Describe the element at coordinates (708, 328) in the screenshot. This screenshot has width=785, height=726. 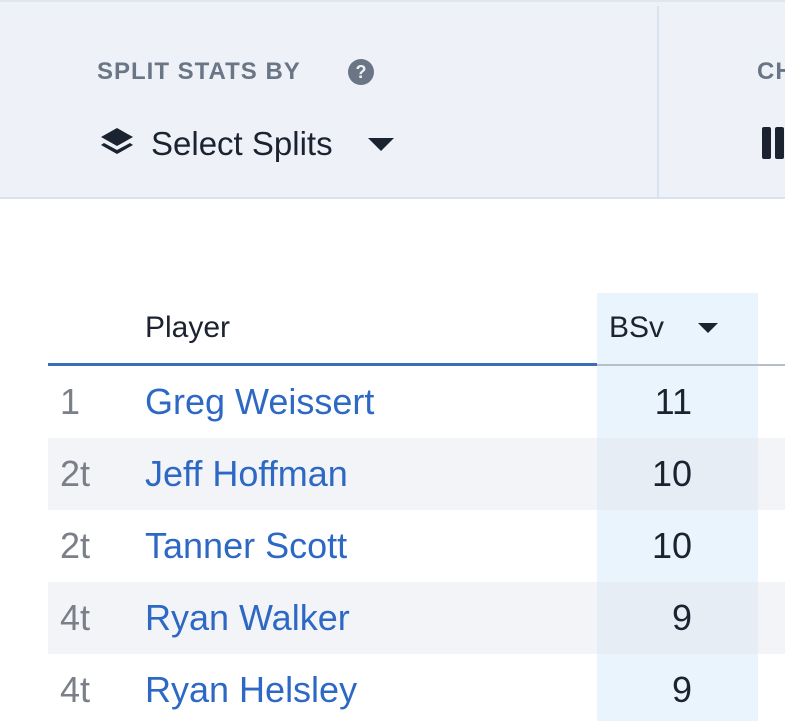
I see `sort-caret` at that location.